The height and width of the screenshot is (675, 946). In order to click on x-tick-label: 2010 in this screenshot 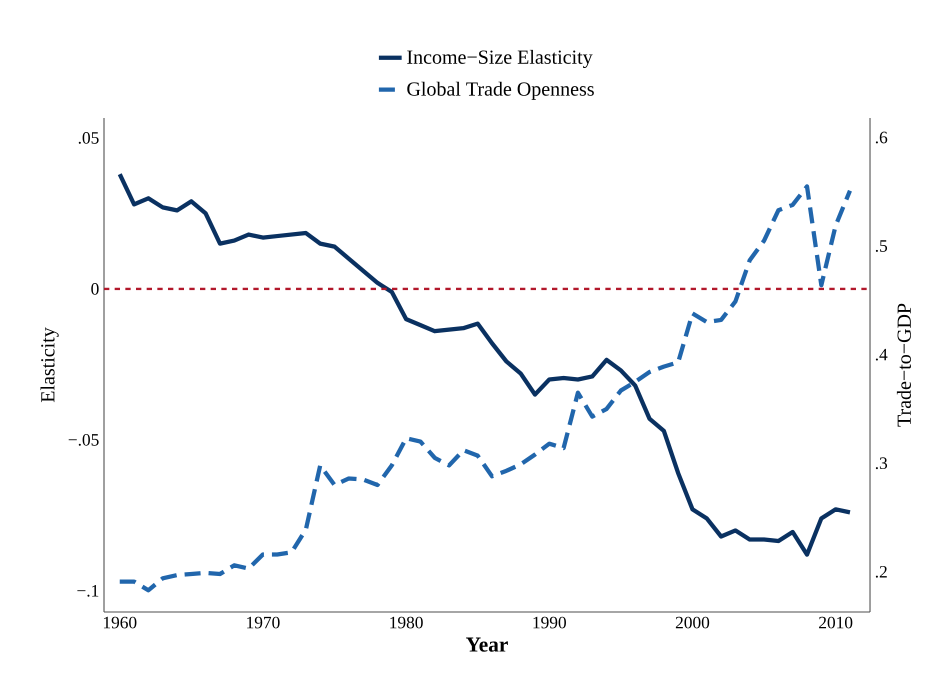, I will do `click(835, 622)`.